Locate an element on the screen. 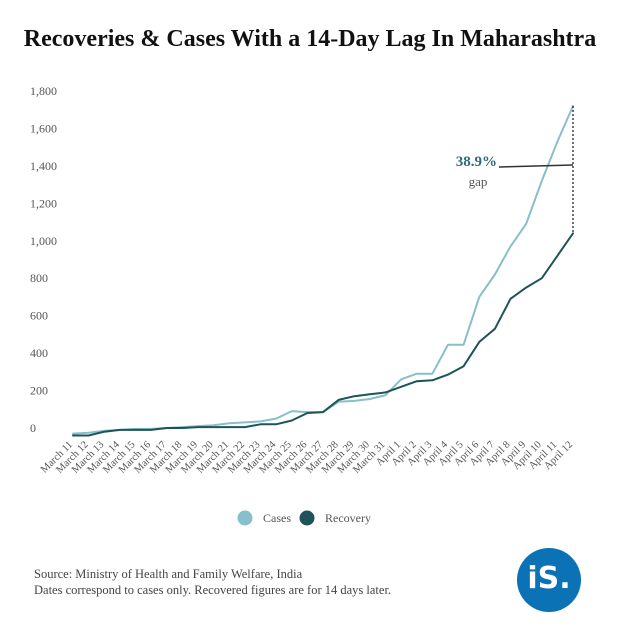 This screenshot has width=620, height=643. y-tick-label: 1,000 is located at coordinates (43, 241).